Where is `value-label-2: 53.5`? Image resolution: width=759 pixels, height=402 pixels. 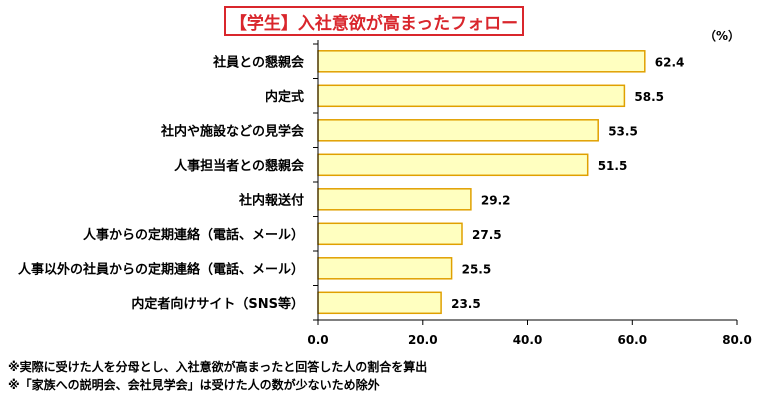 value-label-2: 53.5 is located at coordinates (623, 131).